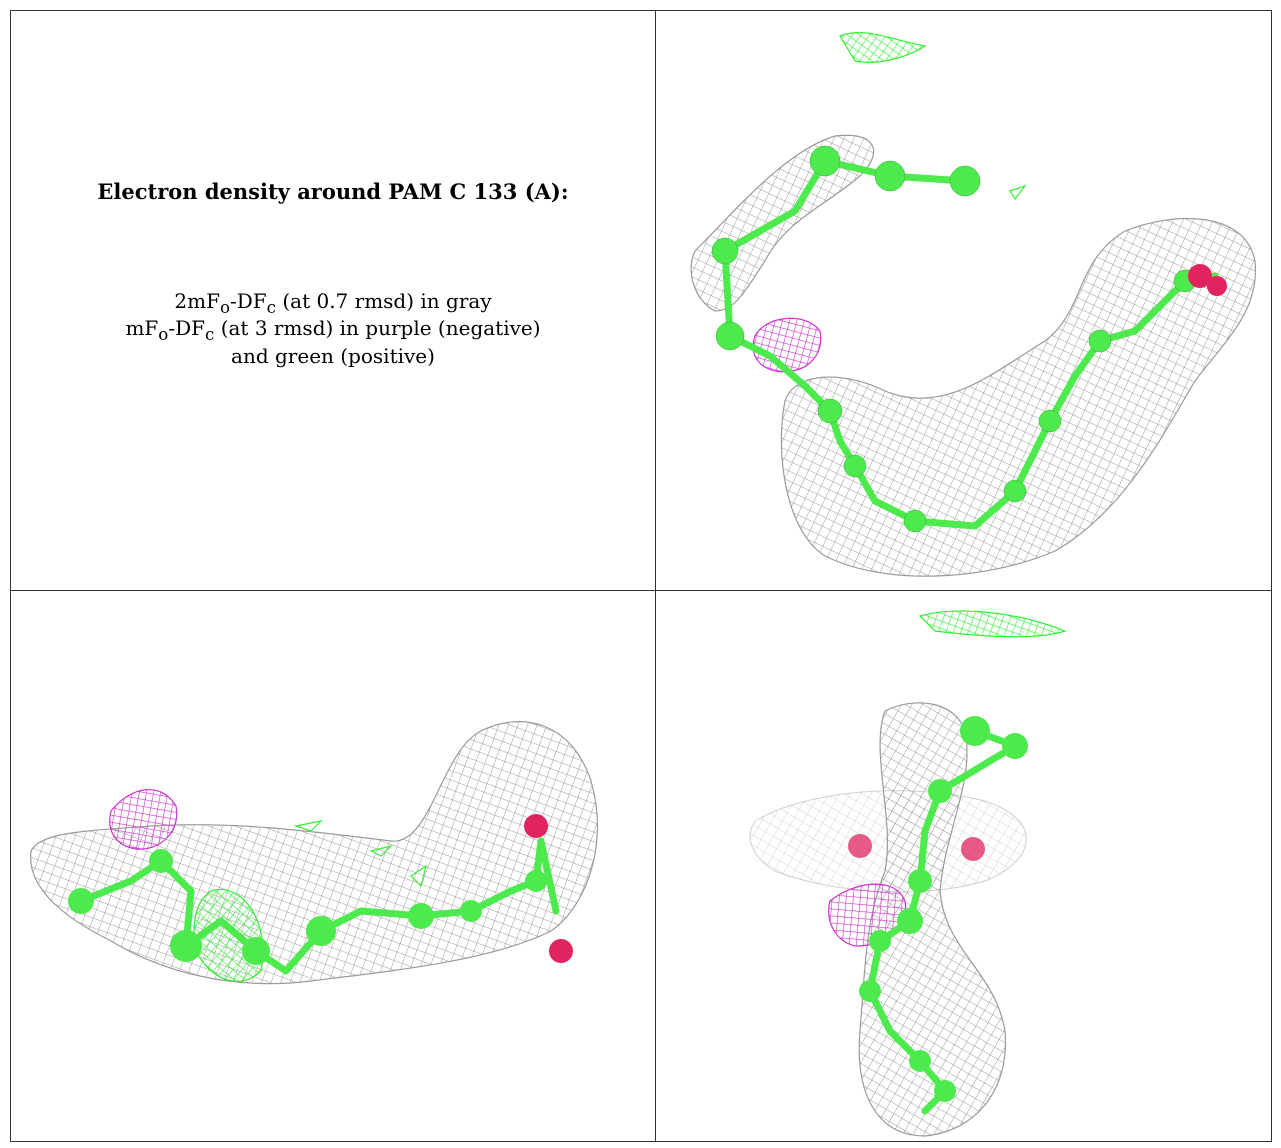  What do you see at coordinates (333, 191) in the screenshot?
I see `caption-title: Electron density around PAM C 133 (A):` at bounding box center [333, 191].